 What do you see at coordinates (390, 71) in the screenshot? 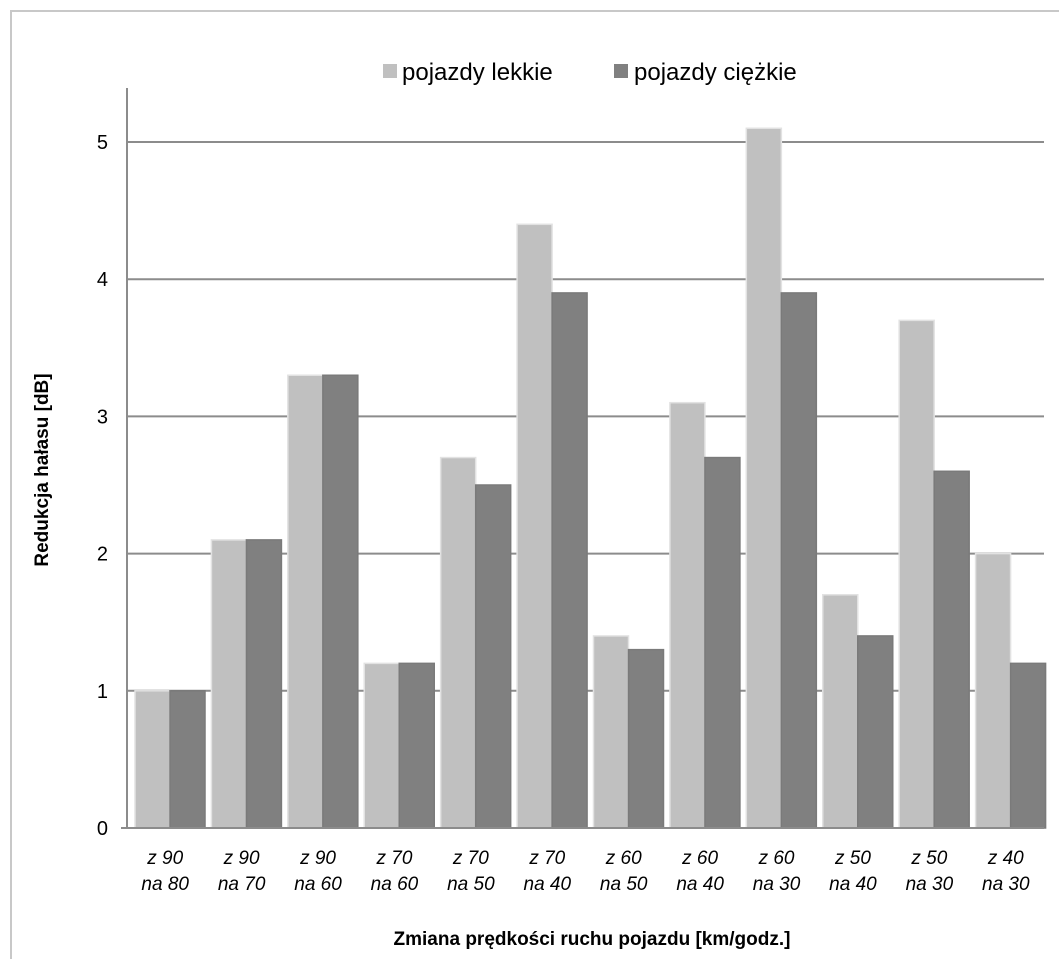
I see `legend-swatch-pojazdy-lekkie` at bounding box center [390, 71].